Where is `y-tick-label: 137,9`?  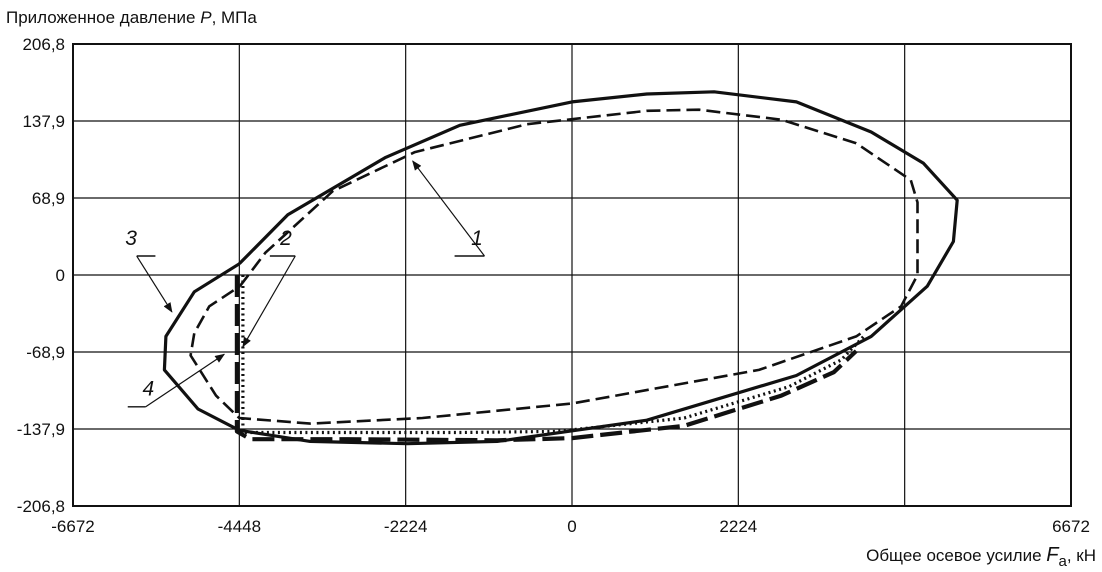
y-tick-label: 137,9 is located at coordinates (43, 121).